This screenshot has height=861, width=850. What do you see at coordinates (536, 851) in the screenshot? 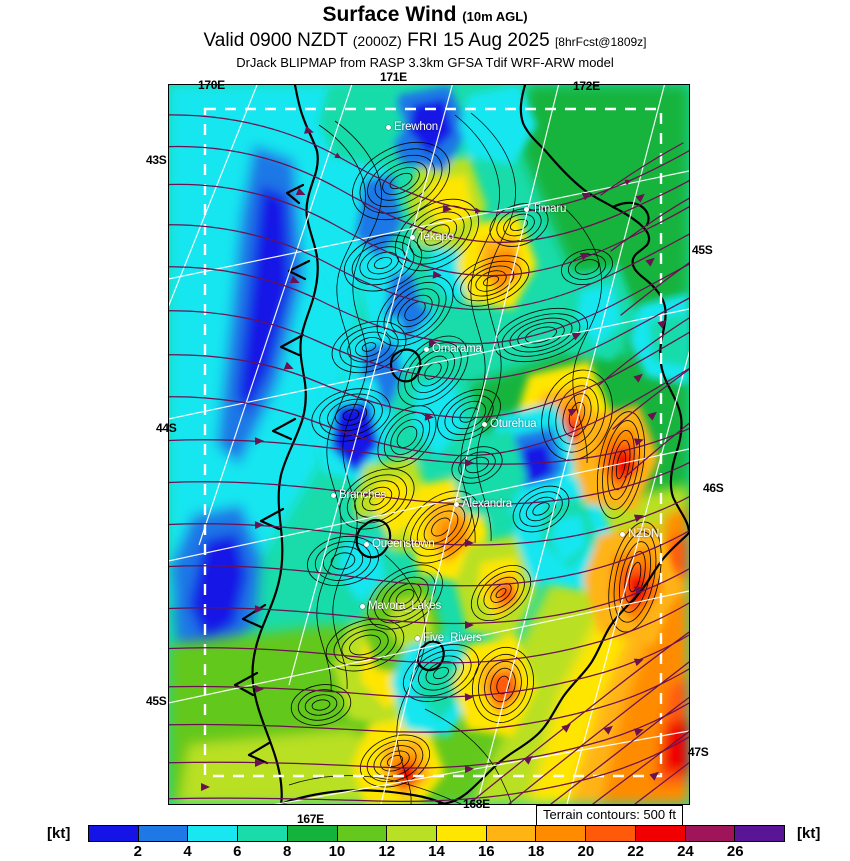
I see `colorbar-tick: 18` at bounding box center [536, 851].